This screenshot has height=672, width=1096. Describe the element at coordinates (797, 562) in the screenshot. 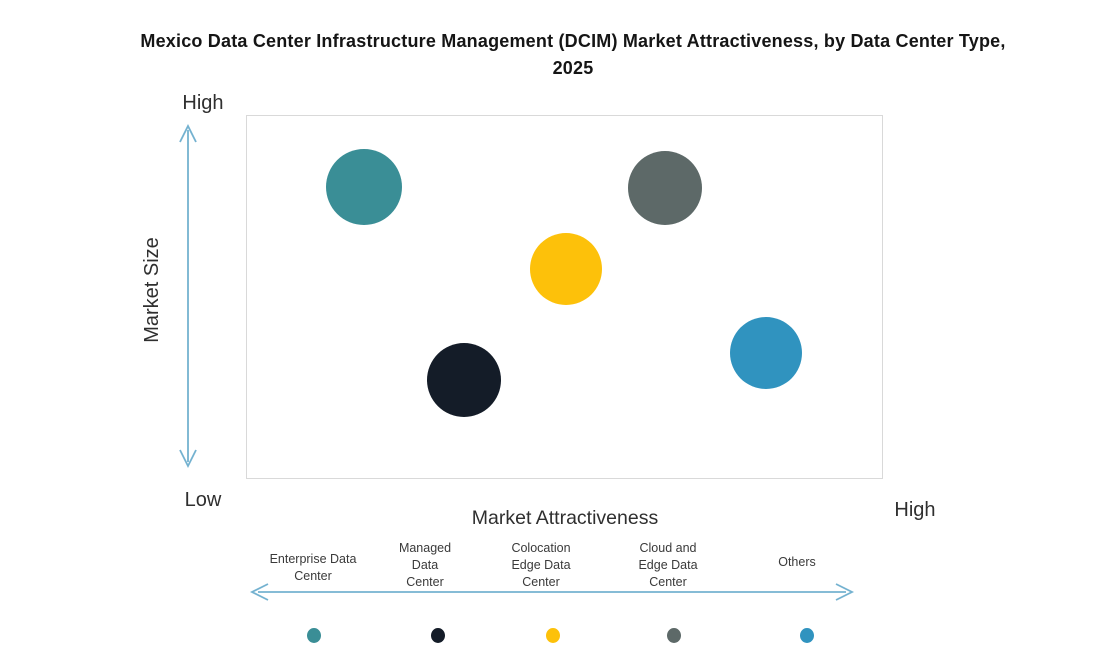

I see `category-label-others: Others` at that location.